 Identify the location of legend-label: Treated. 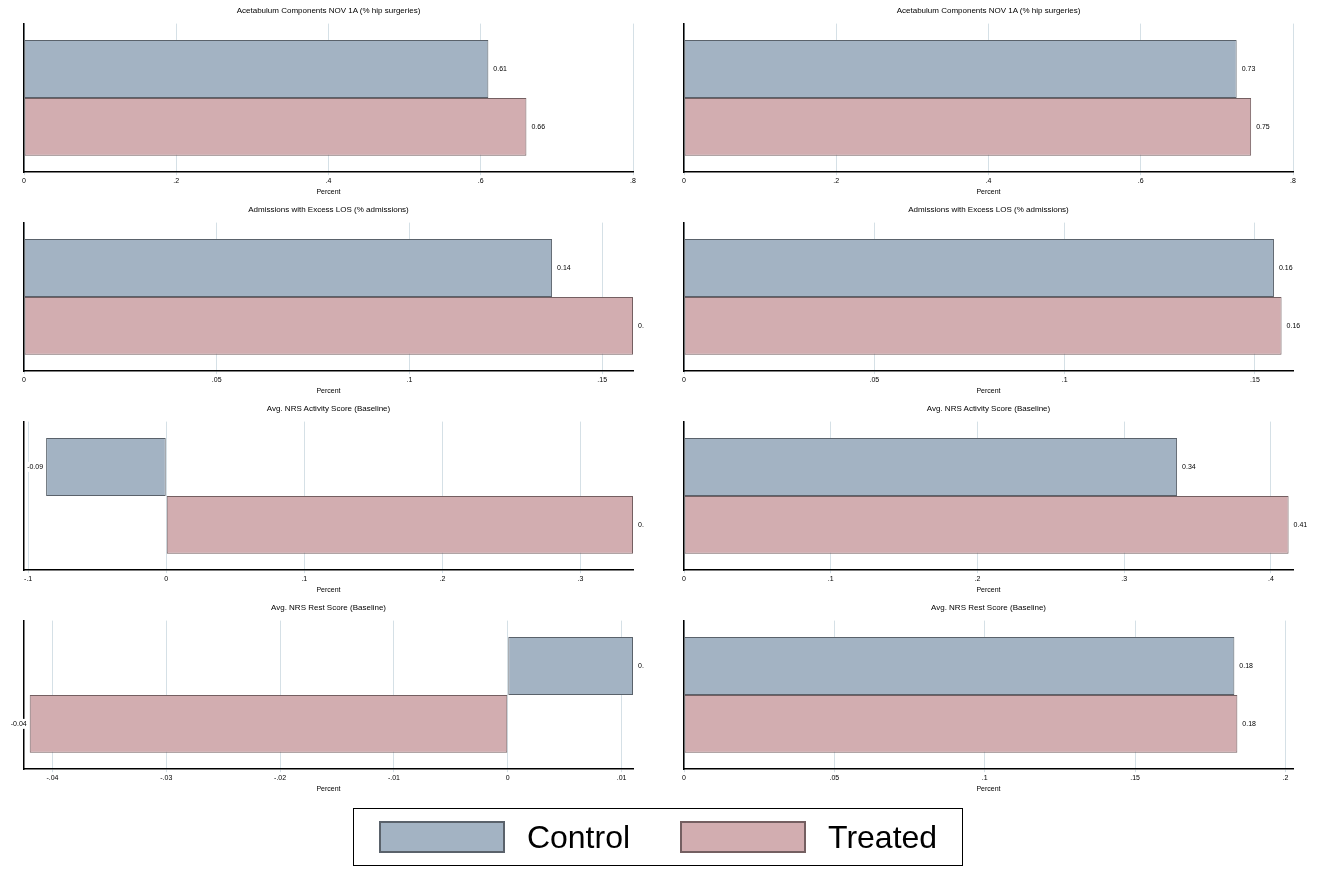
(883, 837).